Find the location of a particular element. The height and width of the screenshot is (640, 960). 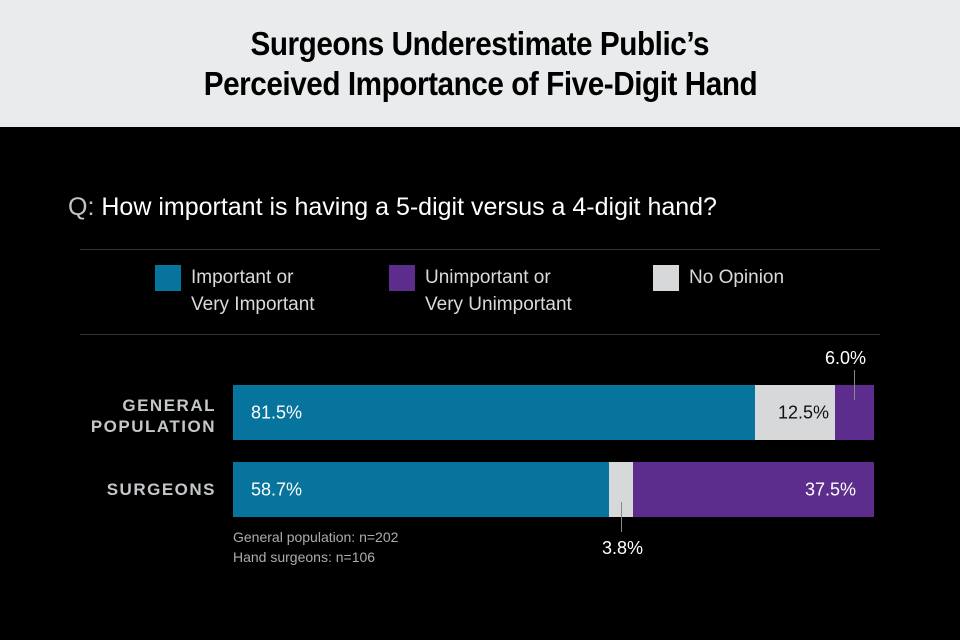

segment-no-opinion: 12.5% is located at coordinates (795, 412).